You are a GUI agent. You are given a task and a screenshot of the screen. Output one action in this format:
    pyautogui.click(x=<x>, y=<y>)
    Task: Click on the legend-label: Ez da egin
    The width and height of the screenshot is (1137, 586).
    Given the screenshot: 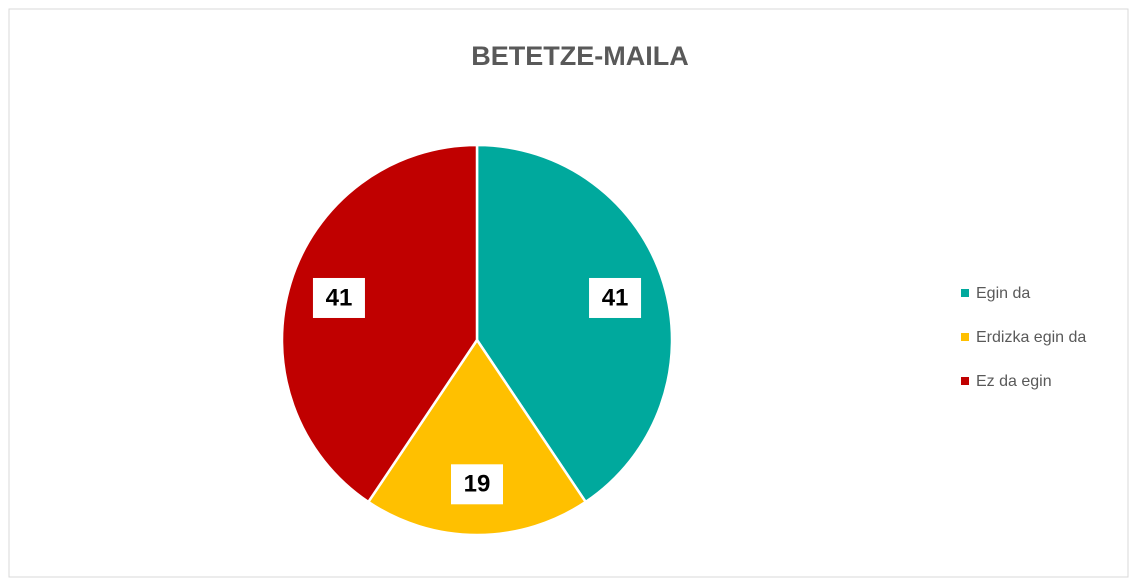 What is the action you would take?
    pyautogui.click(x=1014, y=381)
    